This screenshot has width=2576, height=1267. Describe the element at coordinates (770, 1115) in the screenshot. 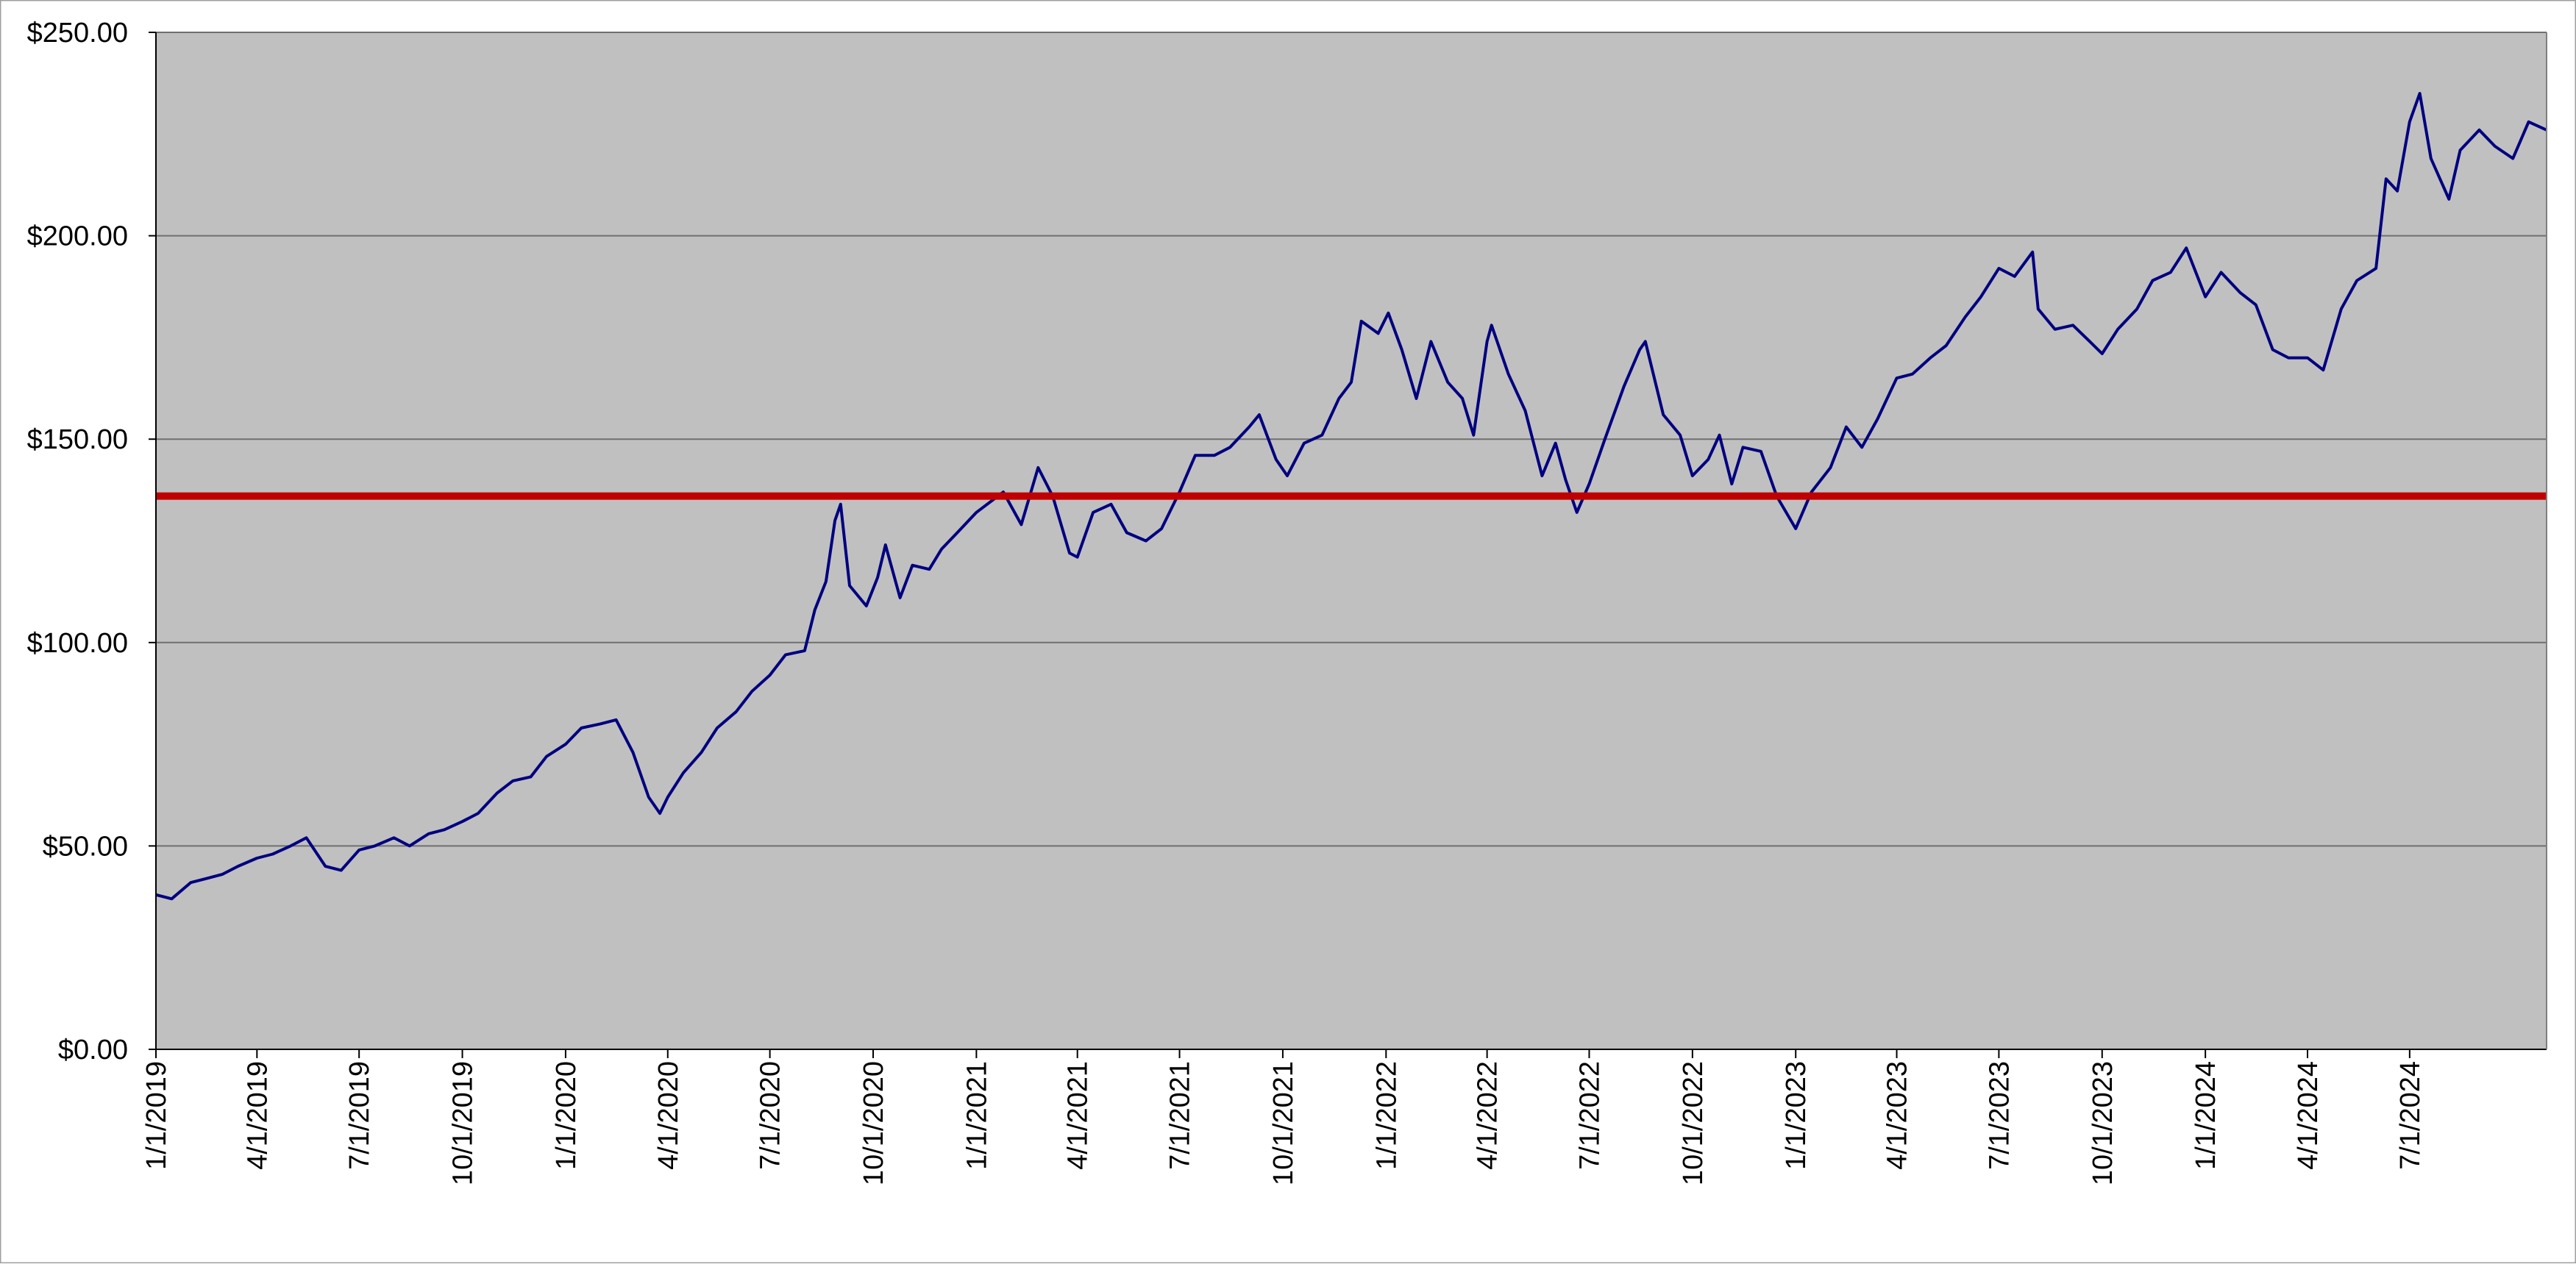

I see `x-tick-label-6: 7/1/2020` at that location.